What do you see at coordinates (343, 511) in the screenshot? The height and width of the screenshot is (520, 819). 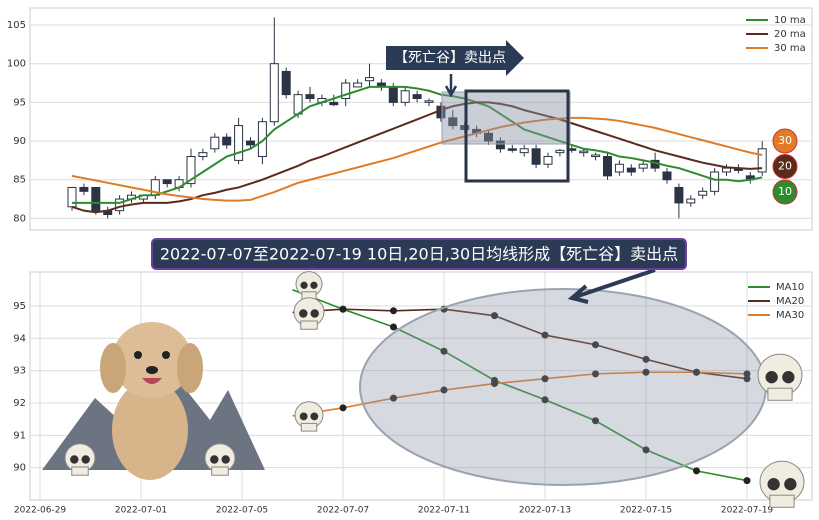 I see `x-tick-label: 2022-07-07` at bounding box center [343, 511].